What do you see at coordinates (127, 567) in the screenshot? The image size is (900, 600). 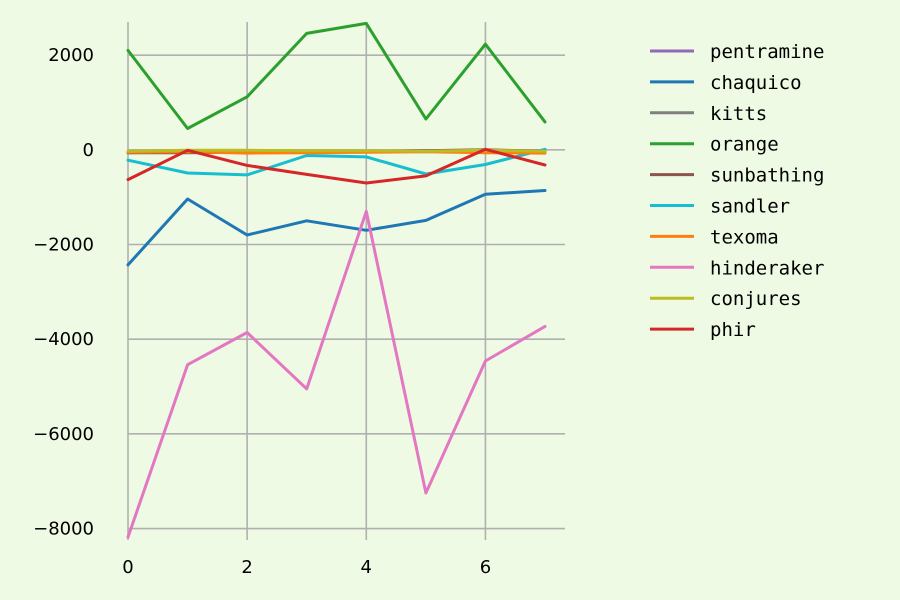 I see `x-tick-label: 0` at bounding box center [127, 567].